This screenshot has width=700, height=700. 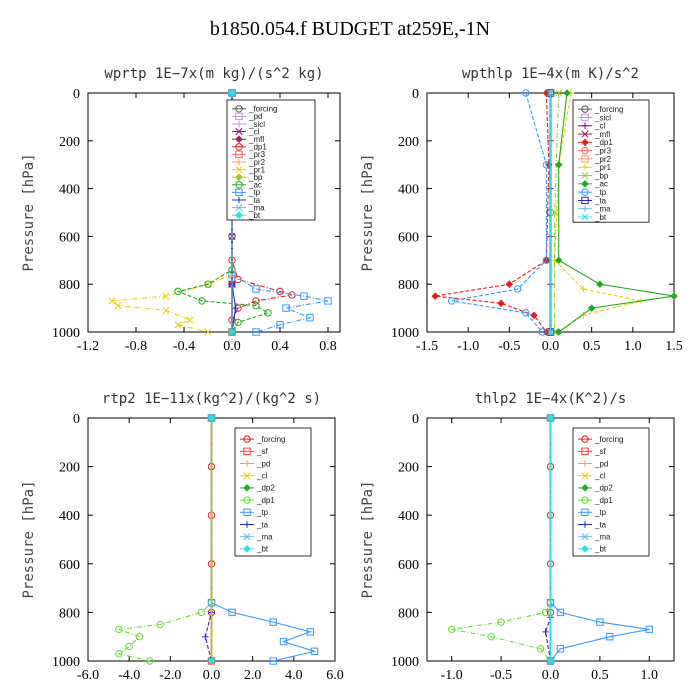 What do you see at coordinates (550, 74) in the screenshot?
I see `panel-2-title: wpthlp 1E−4x(m K)/s^2` at bounding box center [550, 74].